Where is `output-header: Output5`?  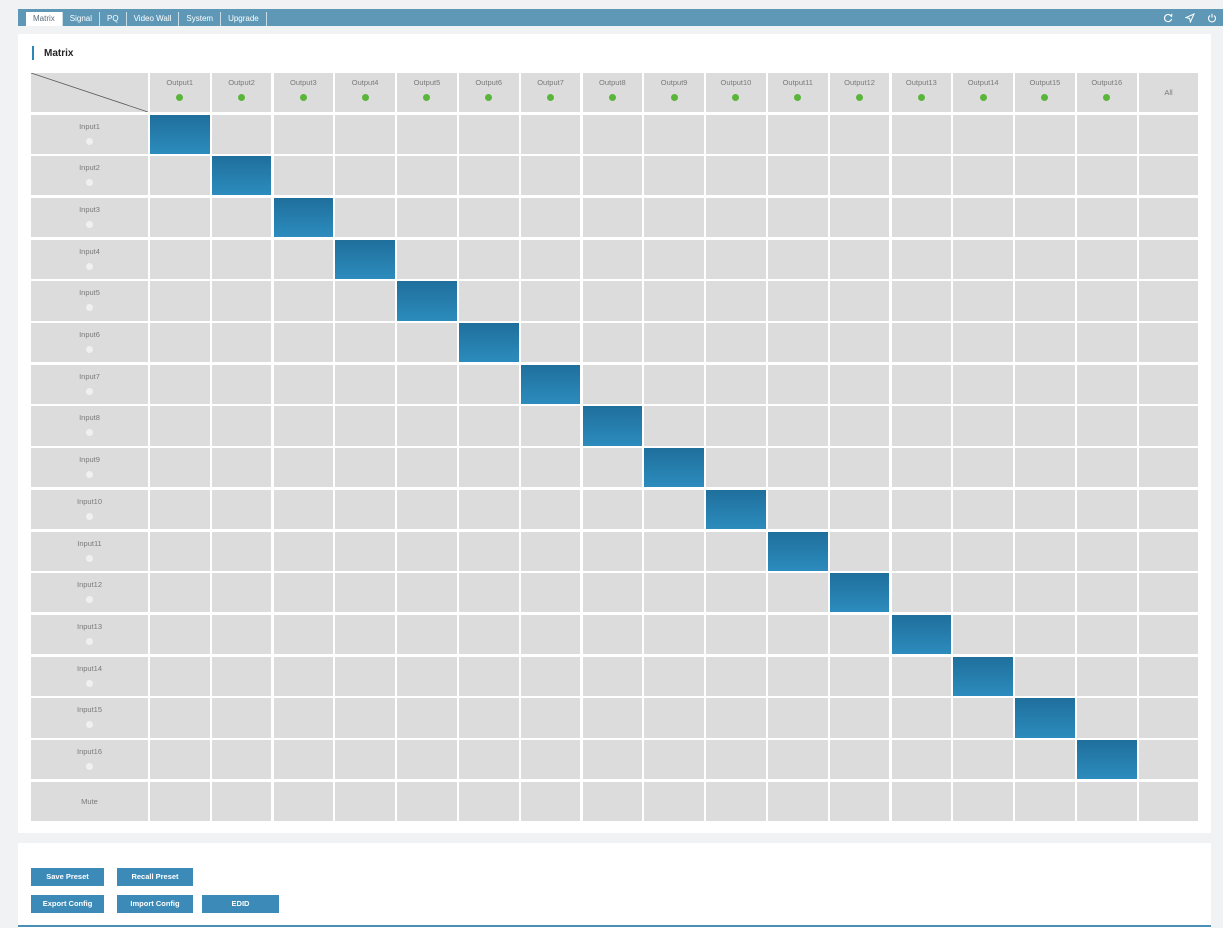
output-header: Output5 is located at coordinates (427, 92).